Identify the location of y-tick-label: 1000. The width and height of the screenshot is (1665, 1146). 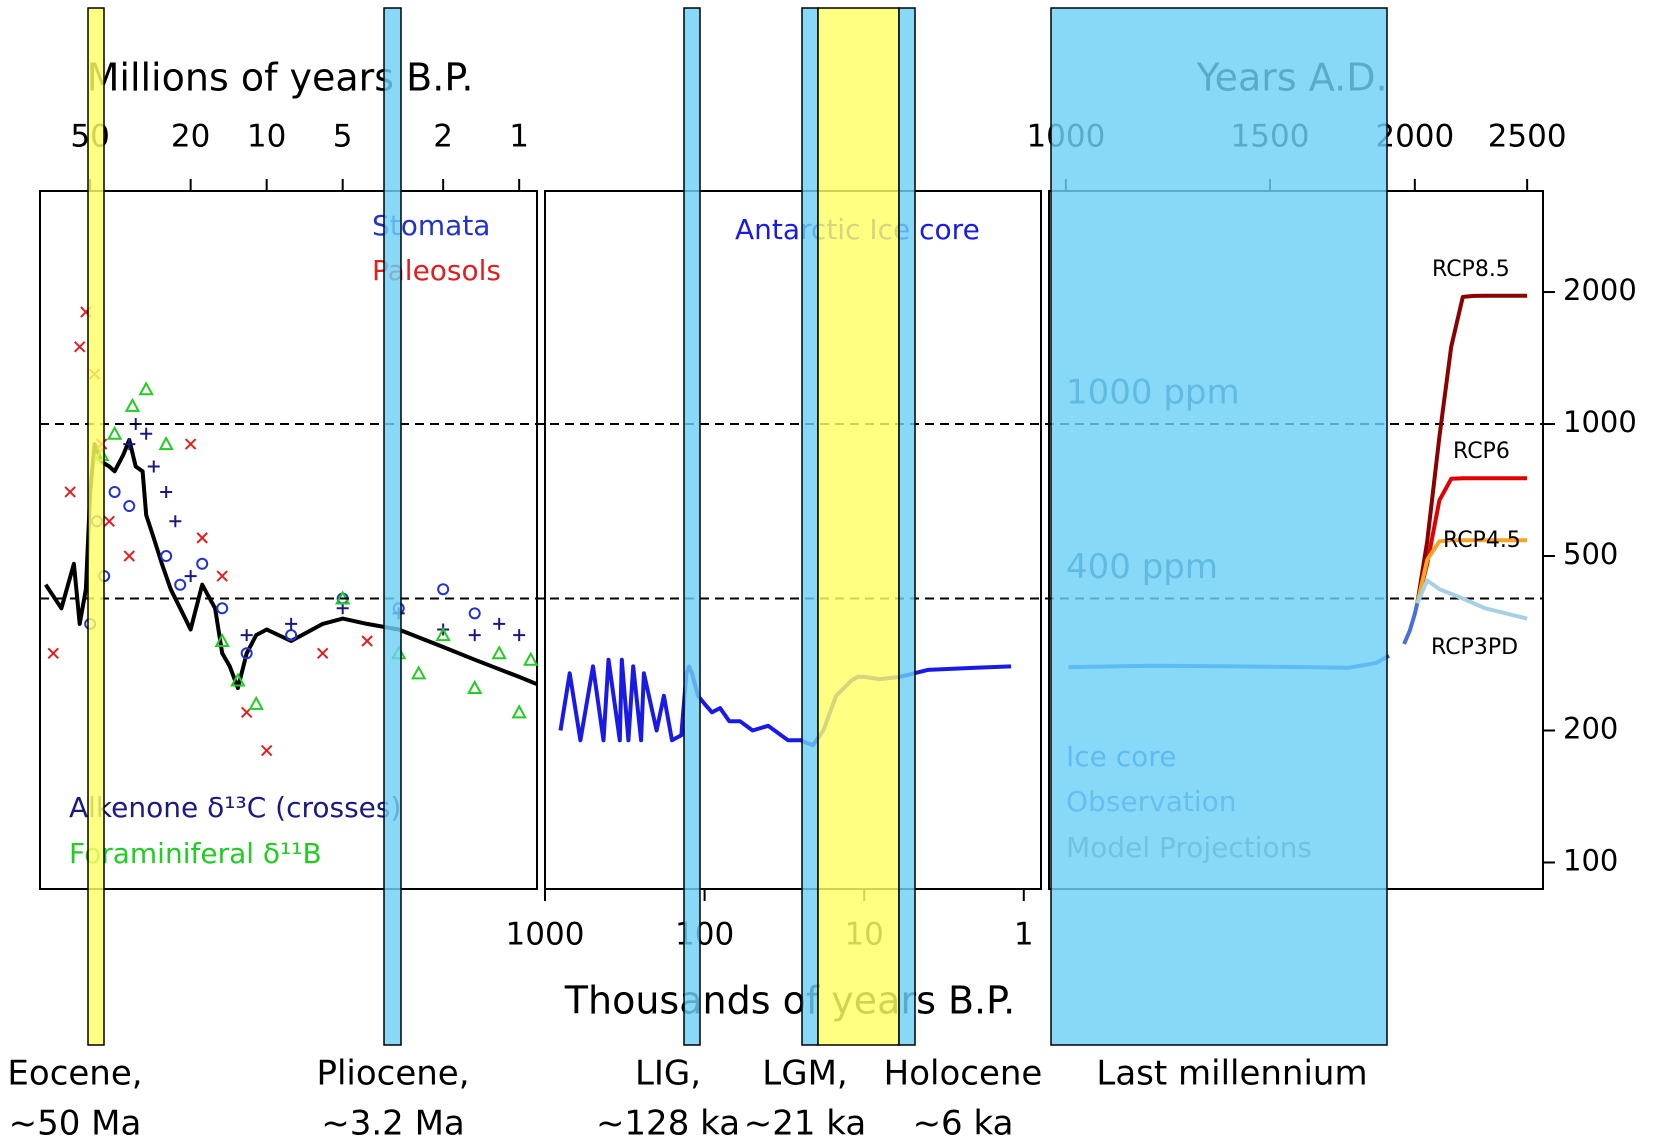
(1600, 422).